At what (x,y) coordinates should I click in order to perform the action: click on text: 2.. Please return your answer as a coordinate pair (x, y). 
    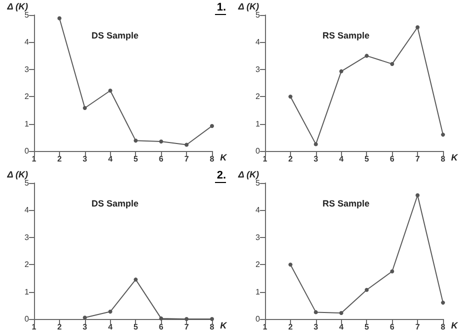
    Looking at the image, I should click on (221, 176).